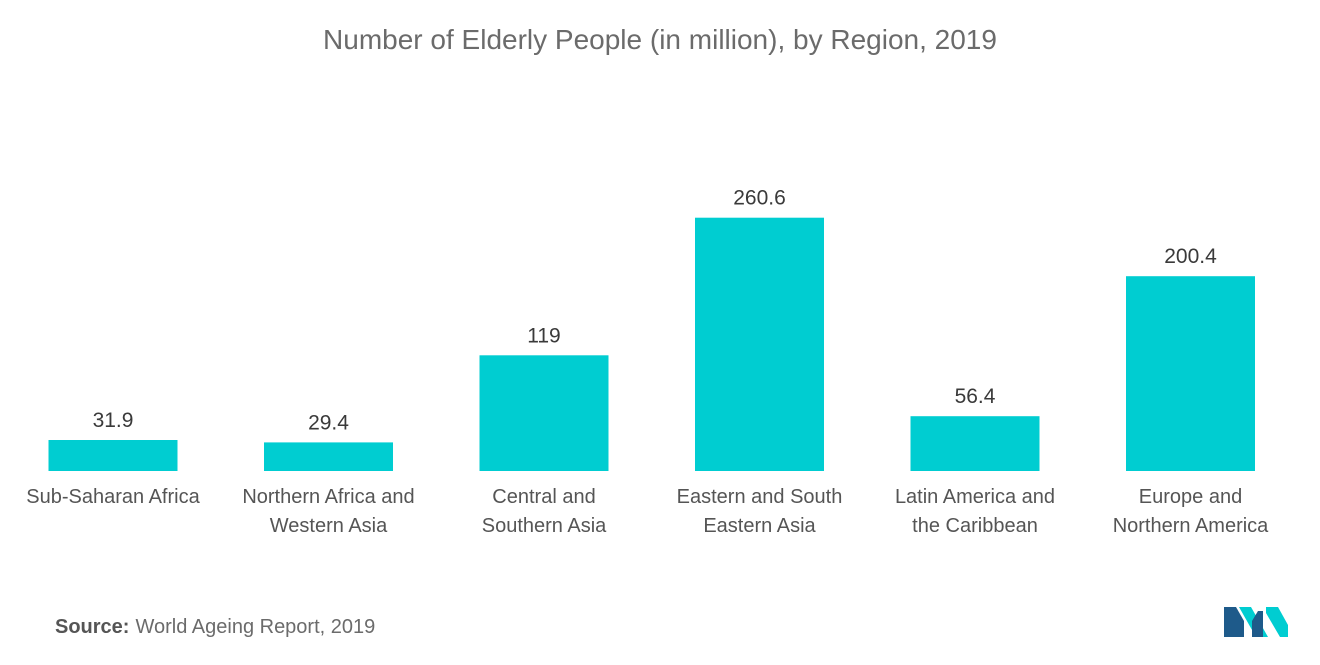 This screenshot has height=665, width=1320. Describe the element at coordinates (544, 526) in the screenshot. I see `category-label-2-line-1: Southern Asia` at that location.